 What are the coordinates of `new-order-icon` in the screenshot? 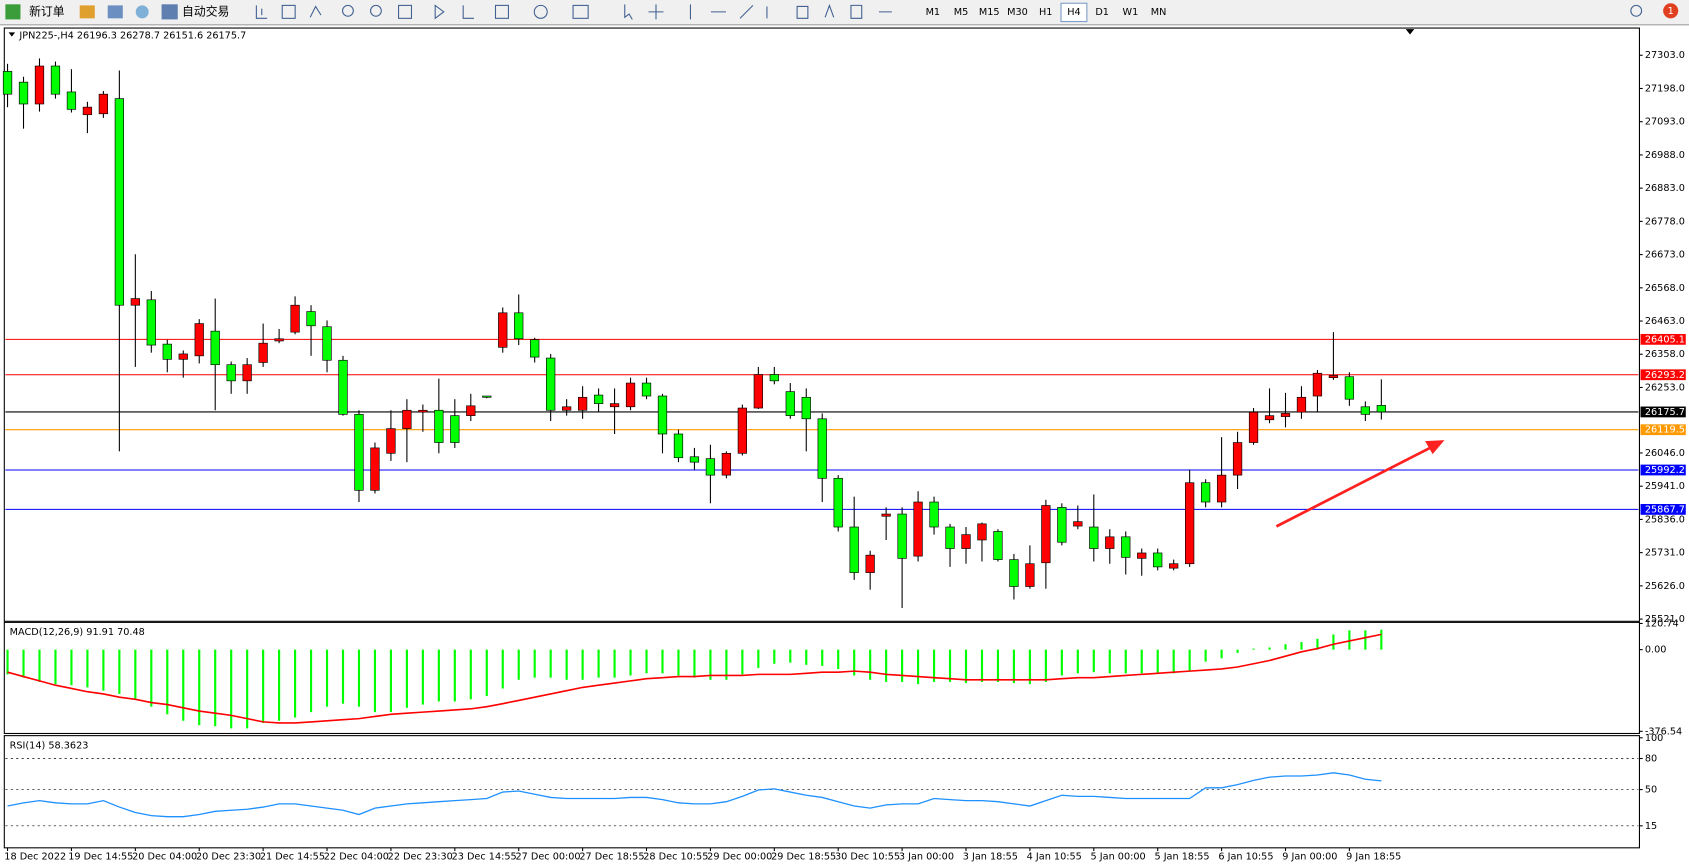 It's located at (13, 12).